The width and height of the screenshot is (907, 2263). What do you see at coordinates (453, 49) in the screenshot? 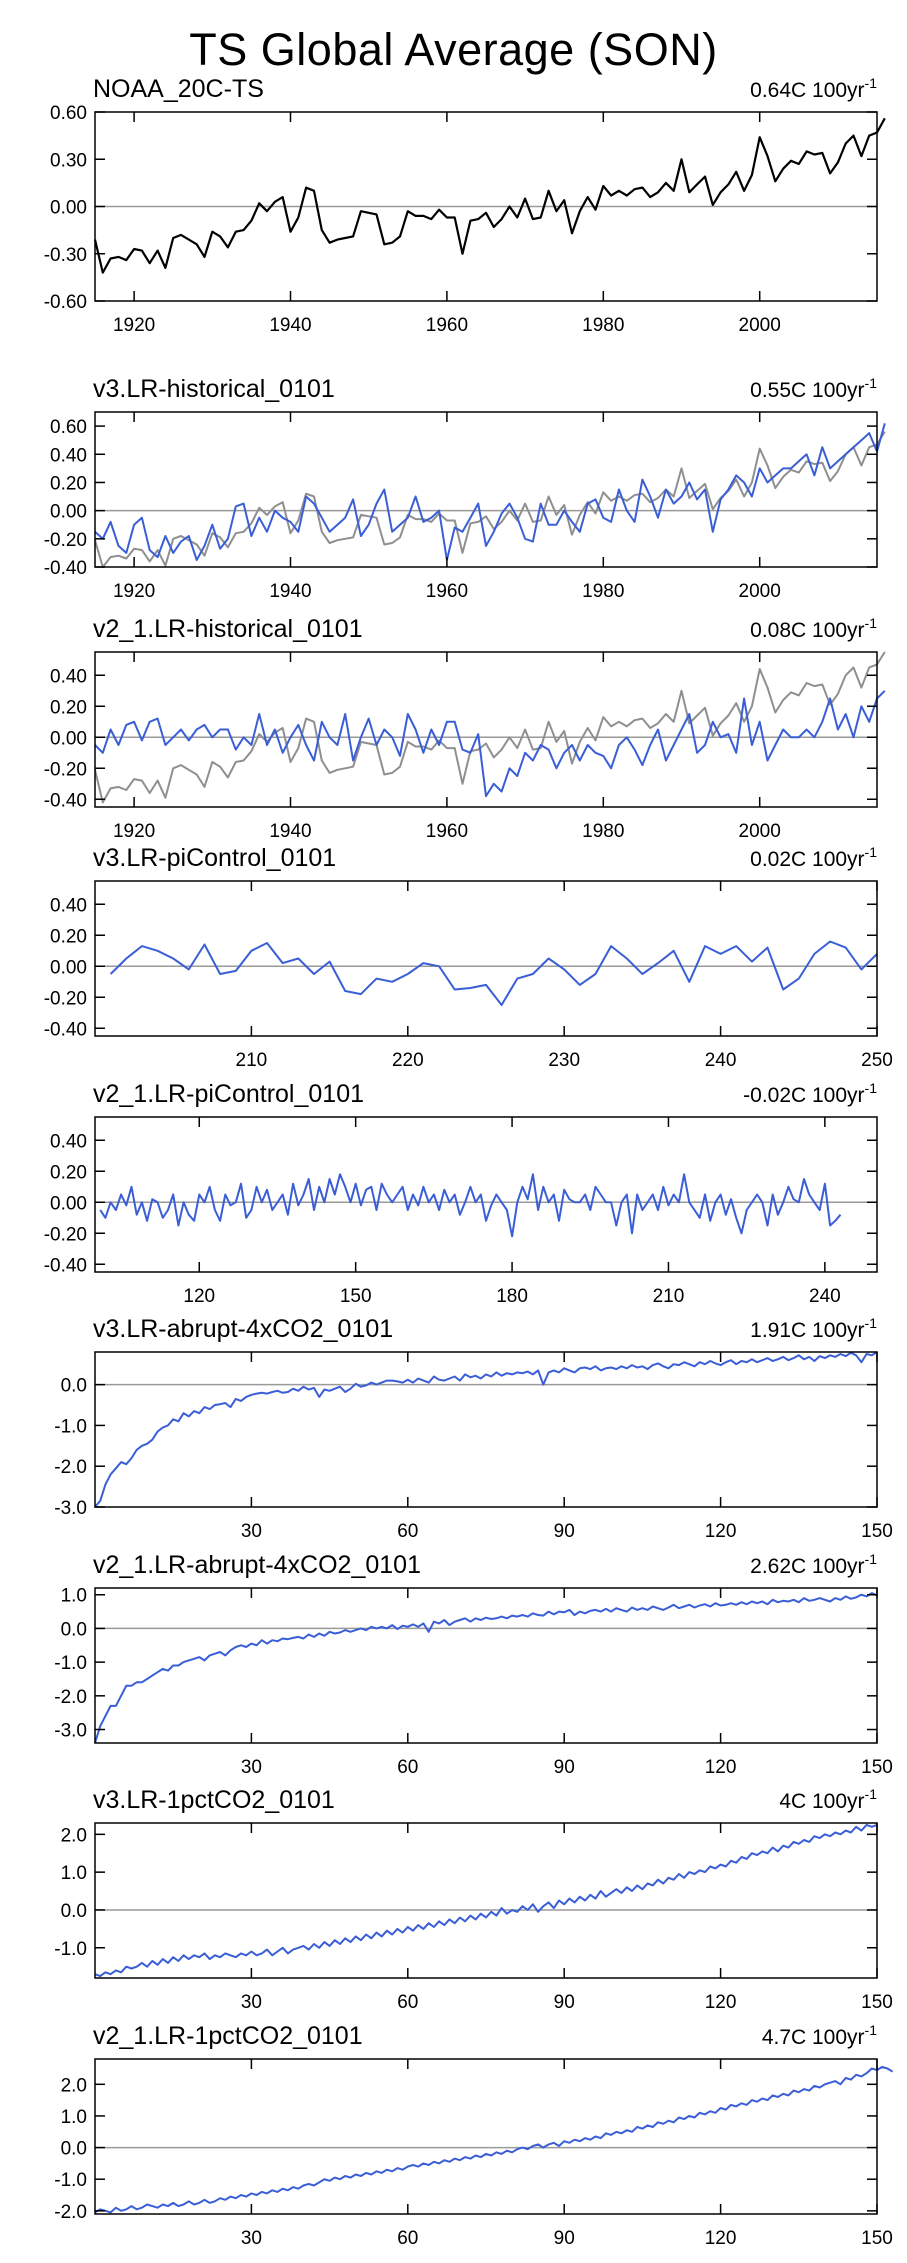
I see `figure-title: TS Global Average (SON)` at bounding box center [453, 49].